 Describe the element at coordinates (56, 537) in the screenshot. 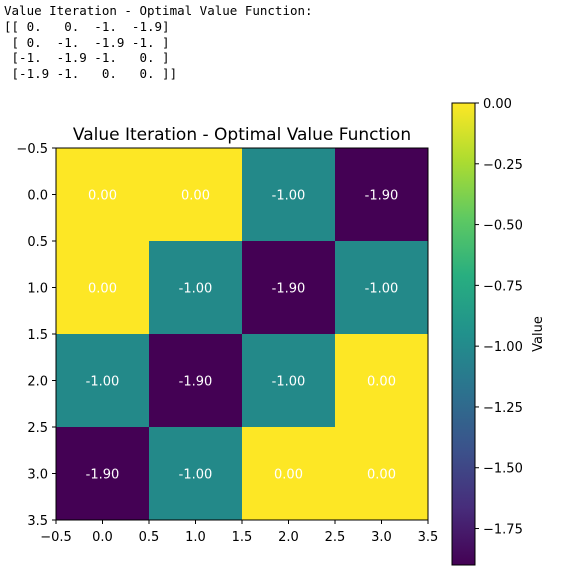

I see `x-tick-label: −0.5` at that location.